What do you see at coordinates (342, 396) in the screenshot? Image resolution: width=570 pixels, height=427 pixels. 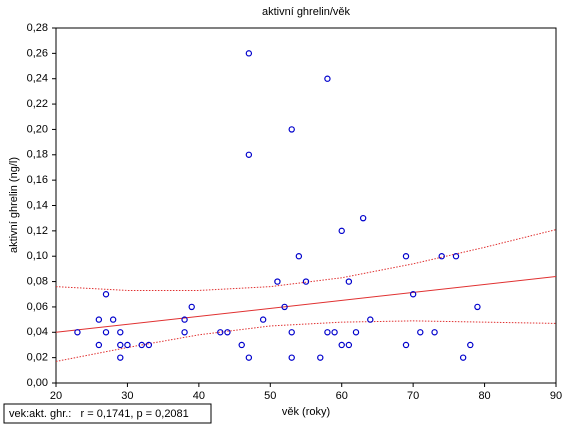 I see `x-tick-label: 60` at bounding box center [342, 396].